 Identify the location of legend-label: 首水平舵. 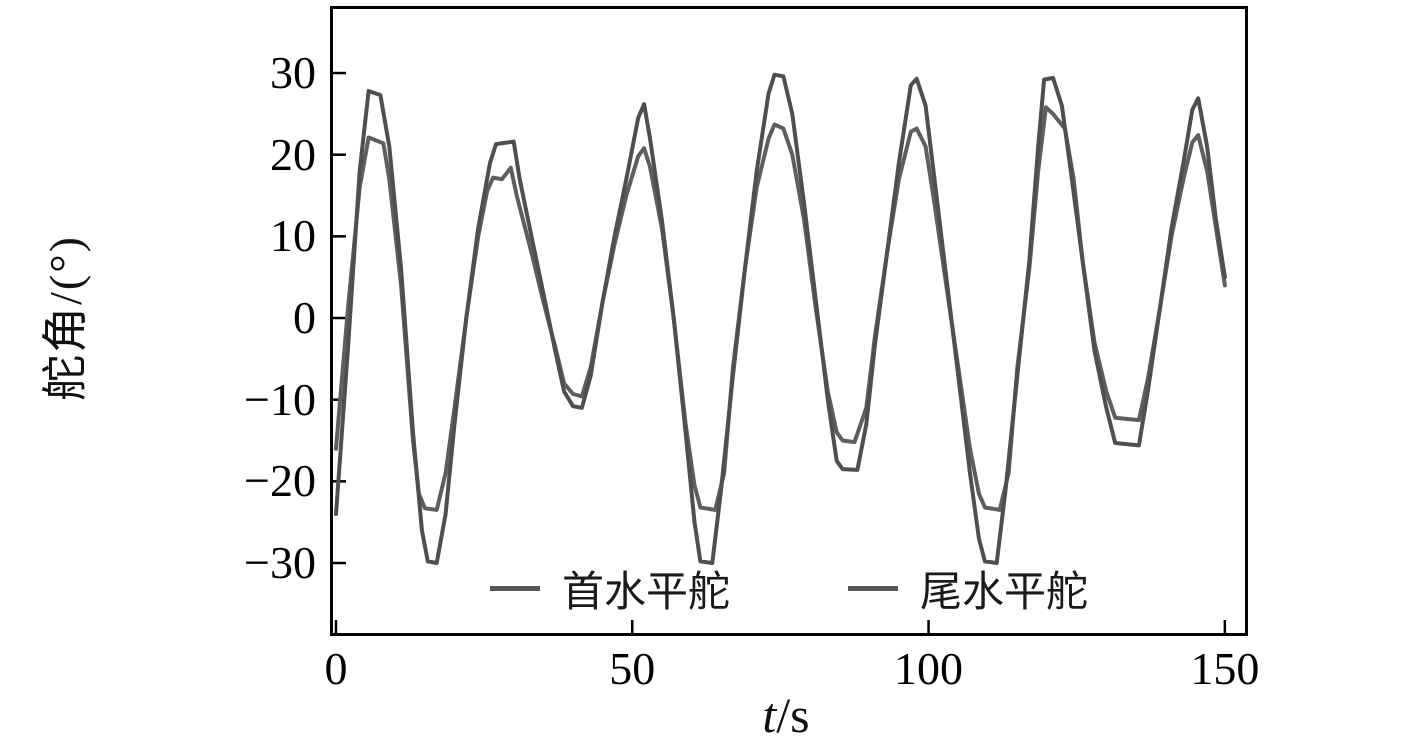
(645, 593).